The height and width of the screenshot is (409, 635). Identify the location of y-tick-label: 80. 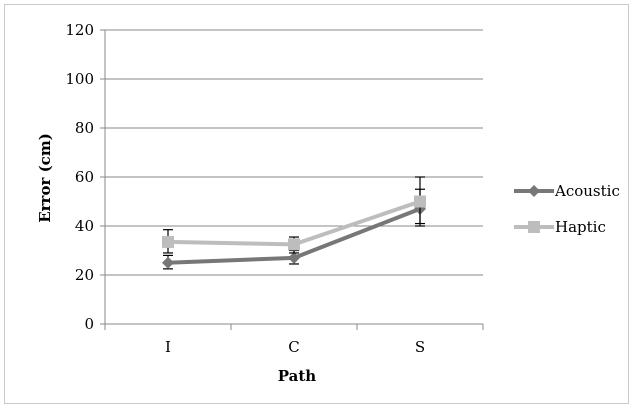
(84, 128).